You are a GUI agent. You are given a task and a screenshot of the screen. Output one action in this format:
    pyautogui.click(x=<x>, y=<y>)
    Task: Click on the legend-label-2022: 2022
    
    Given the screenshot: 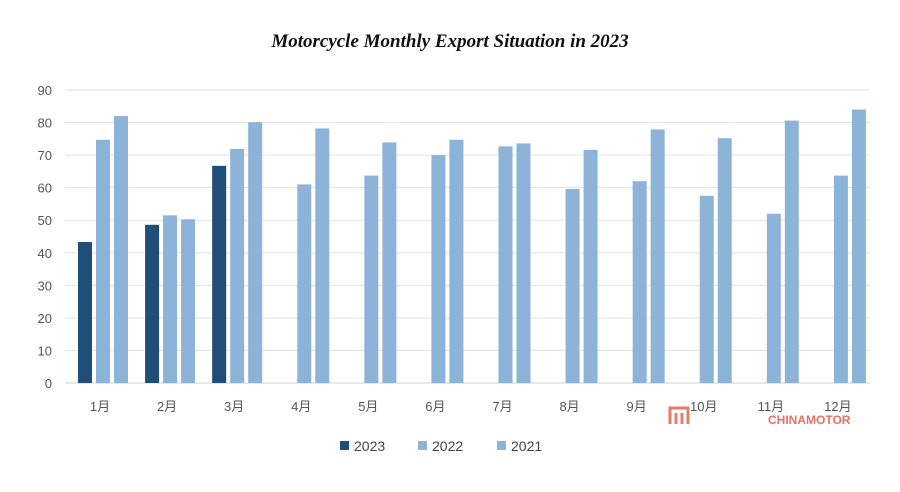 What is the action you would take?
    pyautogui.click(x=447, y=446)
    